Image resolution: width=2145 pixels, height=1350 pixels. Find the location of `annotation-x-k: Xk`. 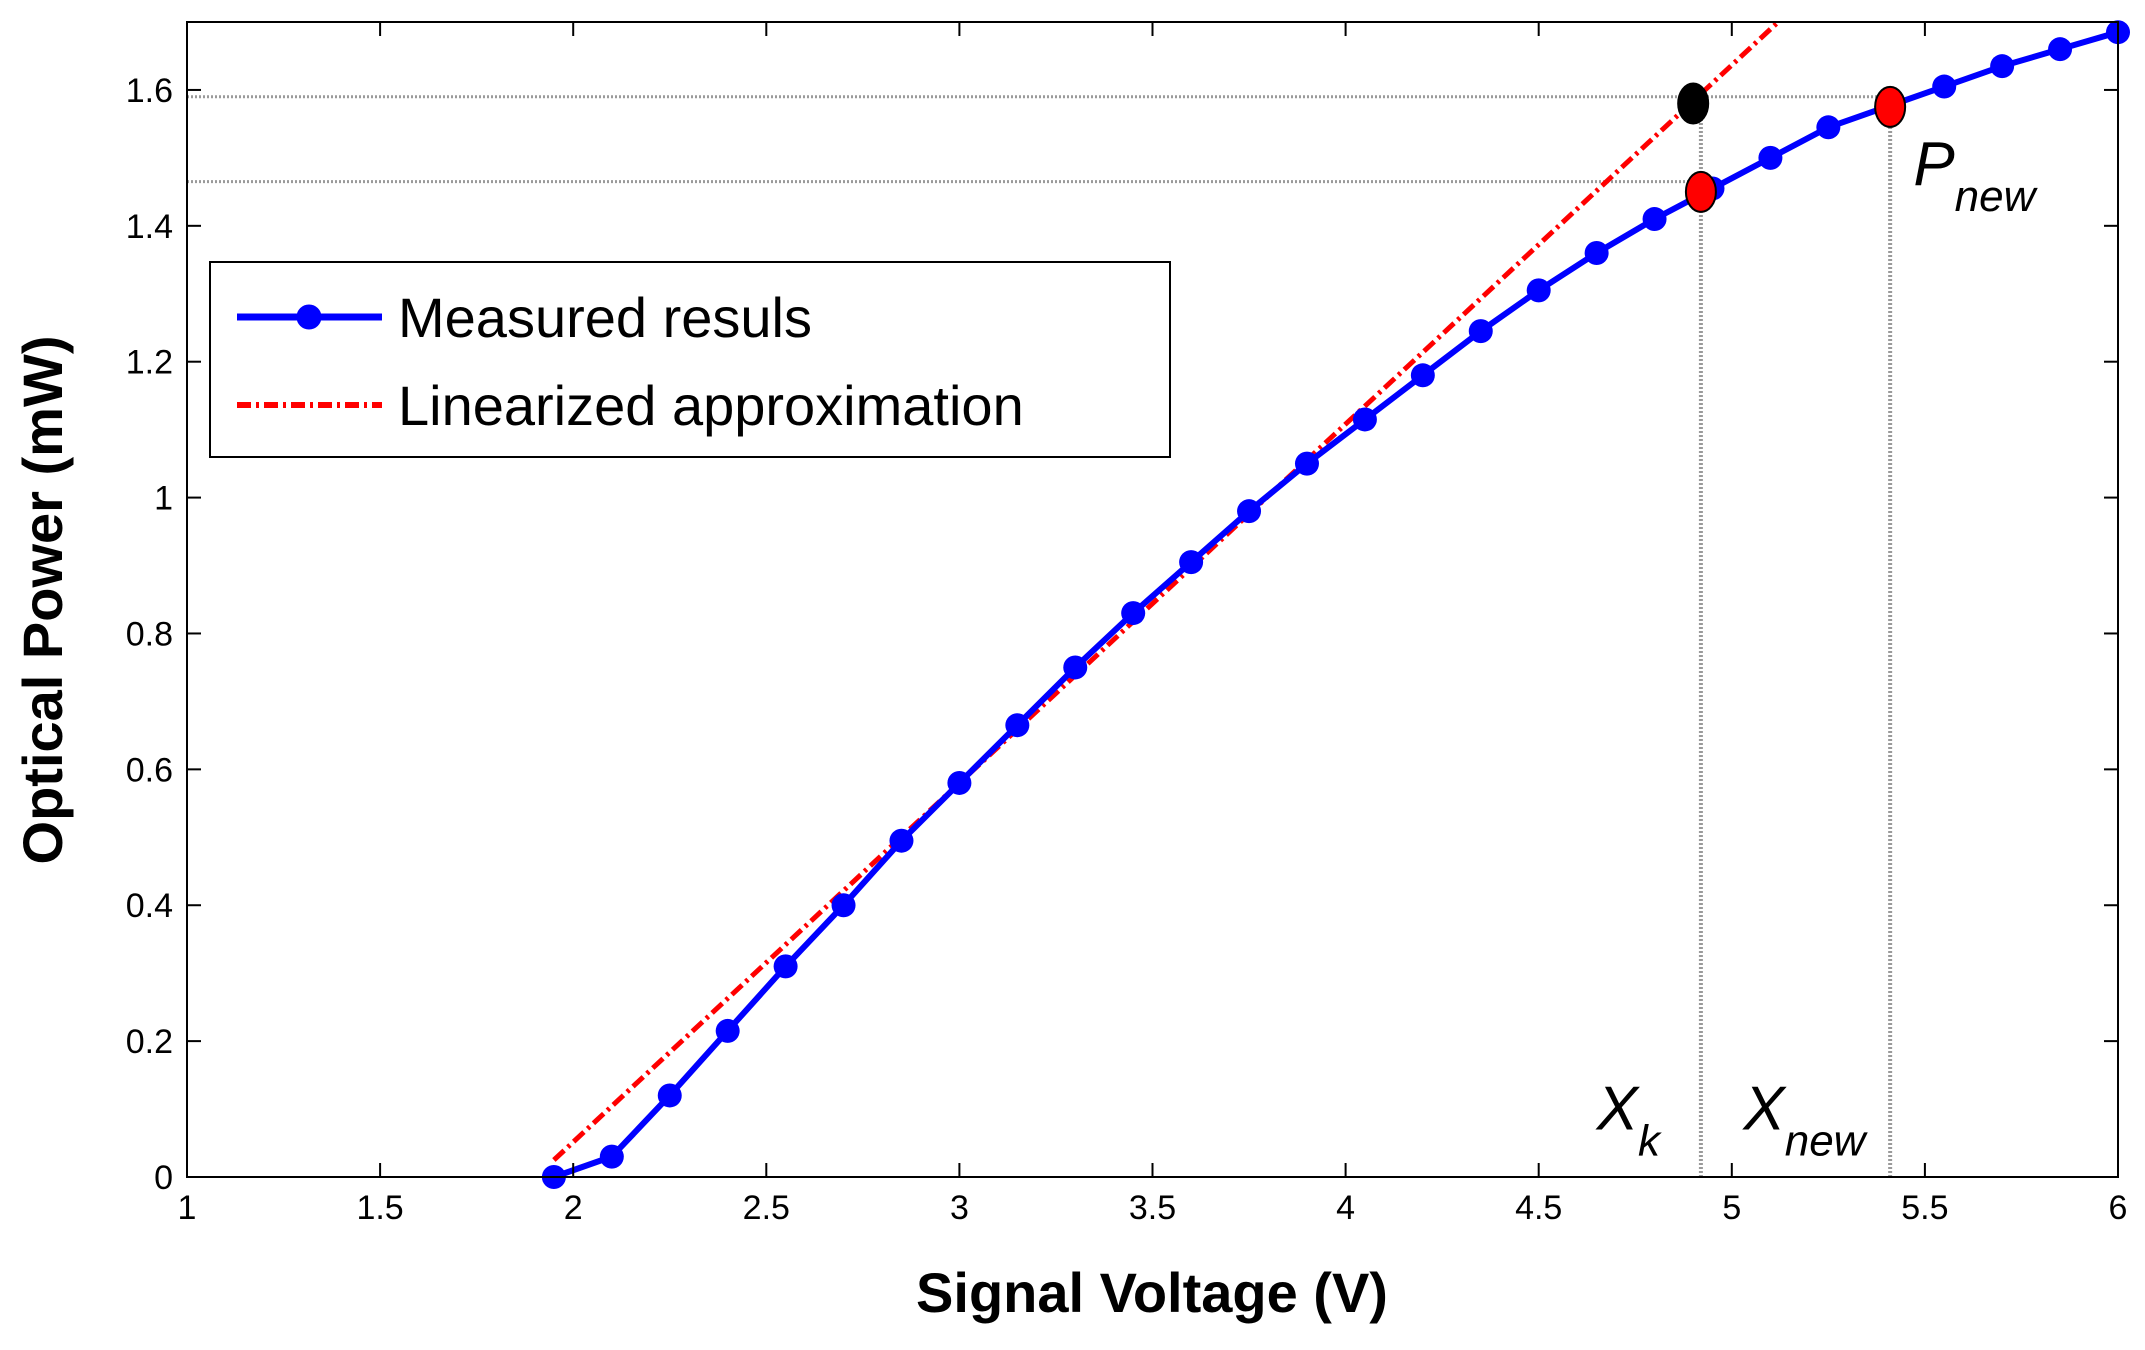

annotation-x-k: Xk is located at coordinates (1628, 1119).